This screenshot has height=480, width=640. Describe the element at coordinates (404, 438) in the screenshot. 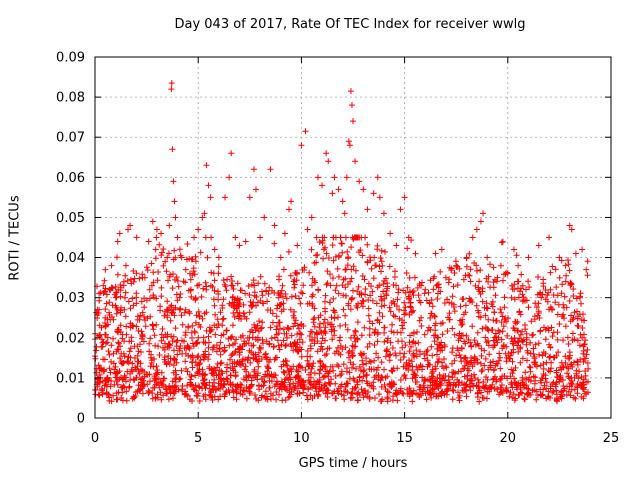

I see `x-tick-label: 15` at that location.